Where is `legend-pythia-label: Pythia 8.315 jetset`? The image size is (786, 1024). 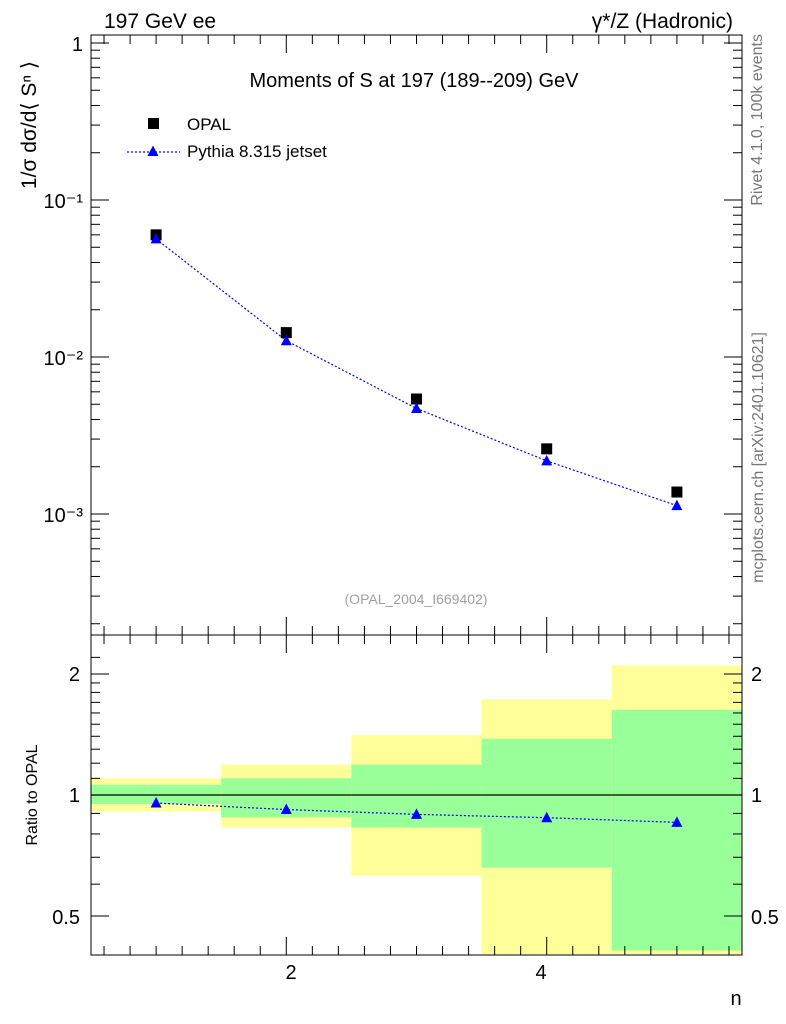
legend-pythia-label: Pythia 8.315 jetset is located at coordinates (257, 151).